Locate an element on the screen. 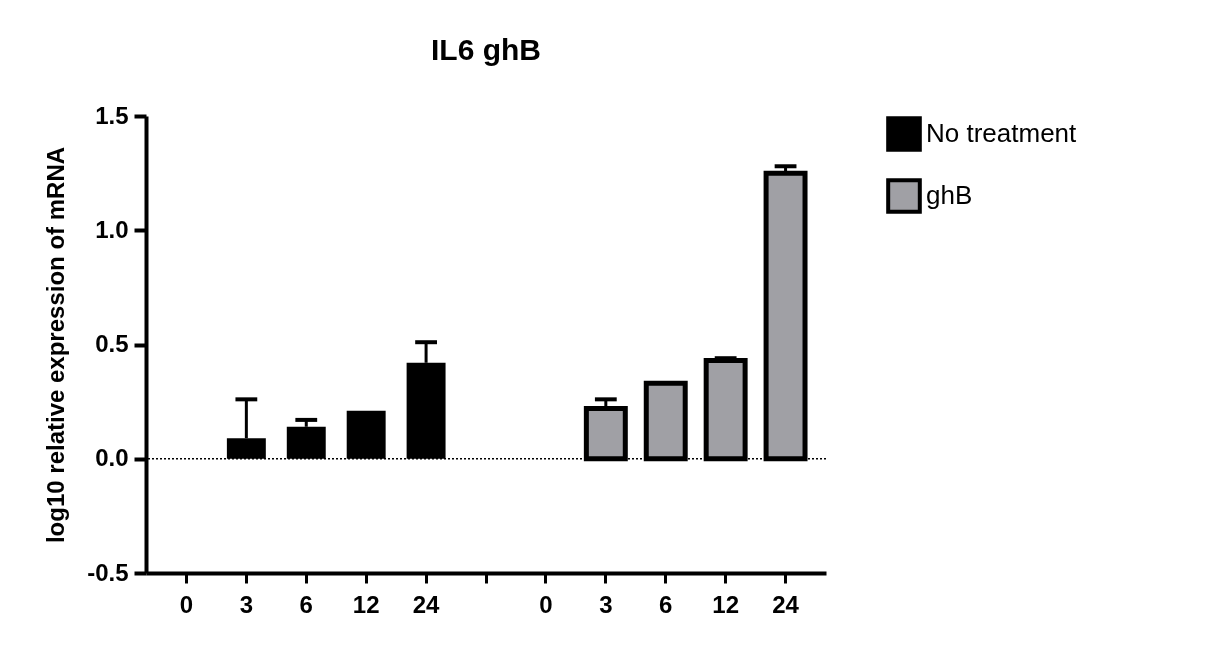 This screenshot has height=646, width=1205. legend-label: ghB is located at coordinates (949, 195).